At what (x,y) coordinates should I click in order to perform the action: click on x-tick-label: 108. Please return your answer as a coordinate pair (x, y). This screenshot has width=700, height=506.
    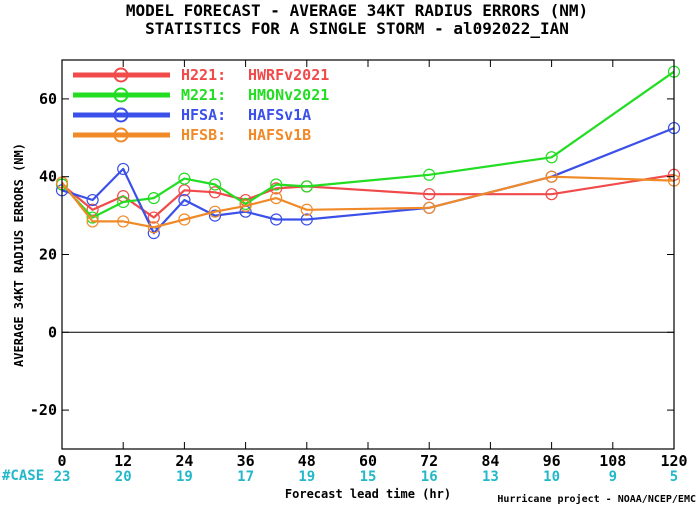
    Looking at the image, I should click on (612, 461).